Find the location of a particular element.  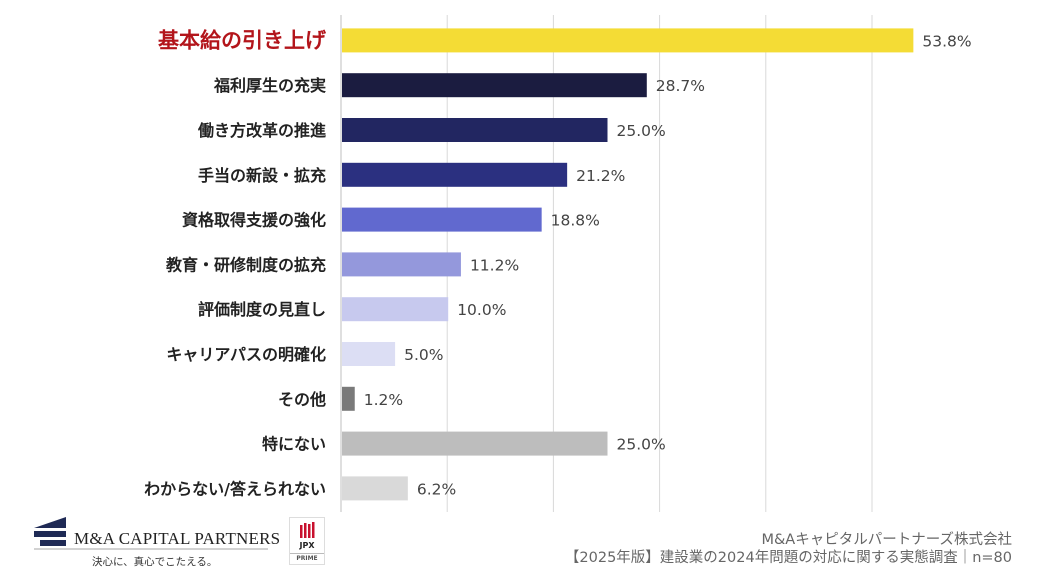

value-label: 5.0% is located at coordinates (423, 355).